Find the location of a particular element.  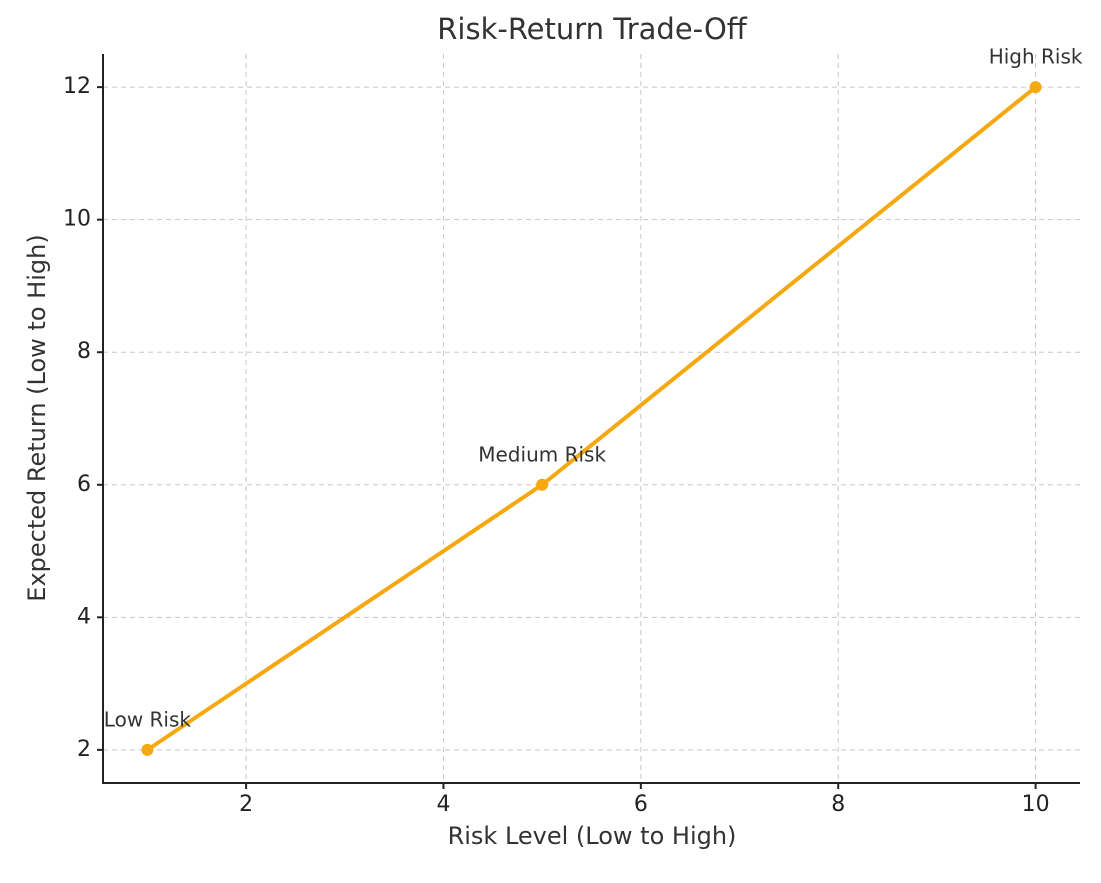

y-tick-label: 12 is located at coordinates (77, 86).